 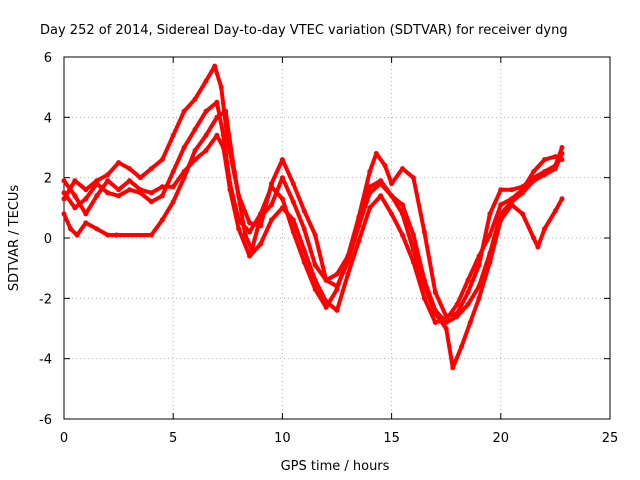 I want to click on y-tick-label: 0, so click(x=48, y=239).